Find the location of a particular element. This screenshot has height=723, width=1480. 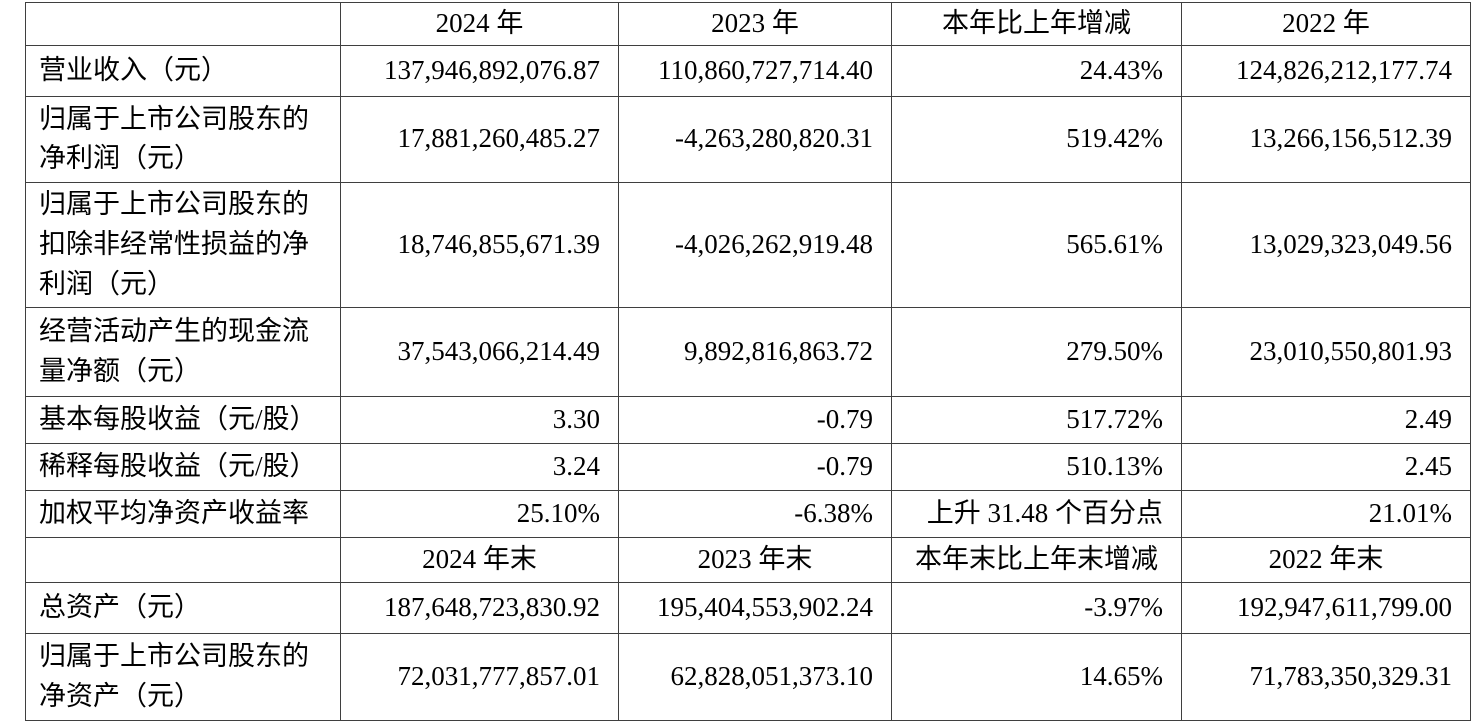

value-net-assets-2023: 62,828,051,373.10 is located at coordinates (755, 676).